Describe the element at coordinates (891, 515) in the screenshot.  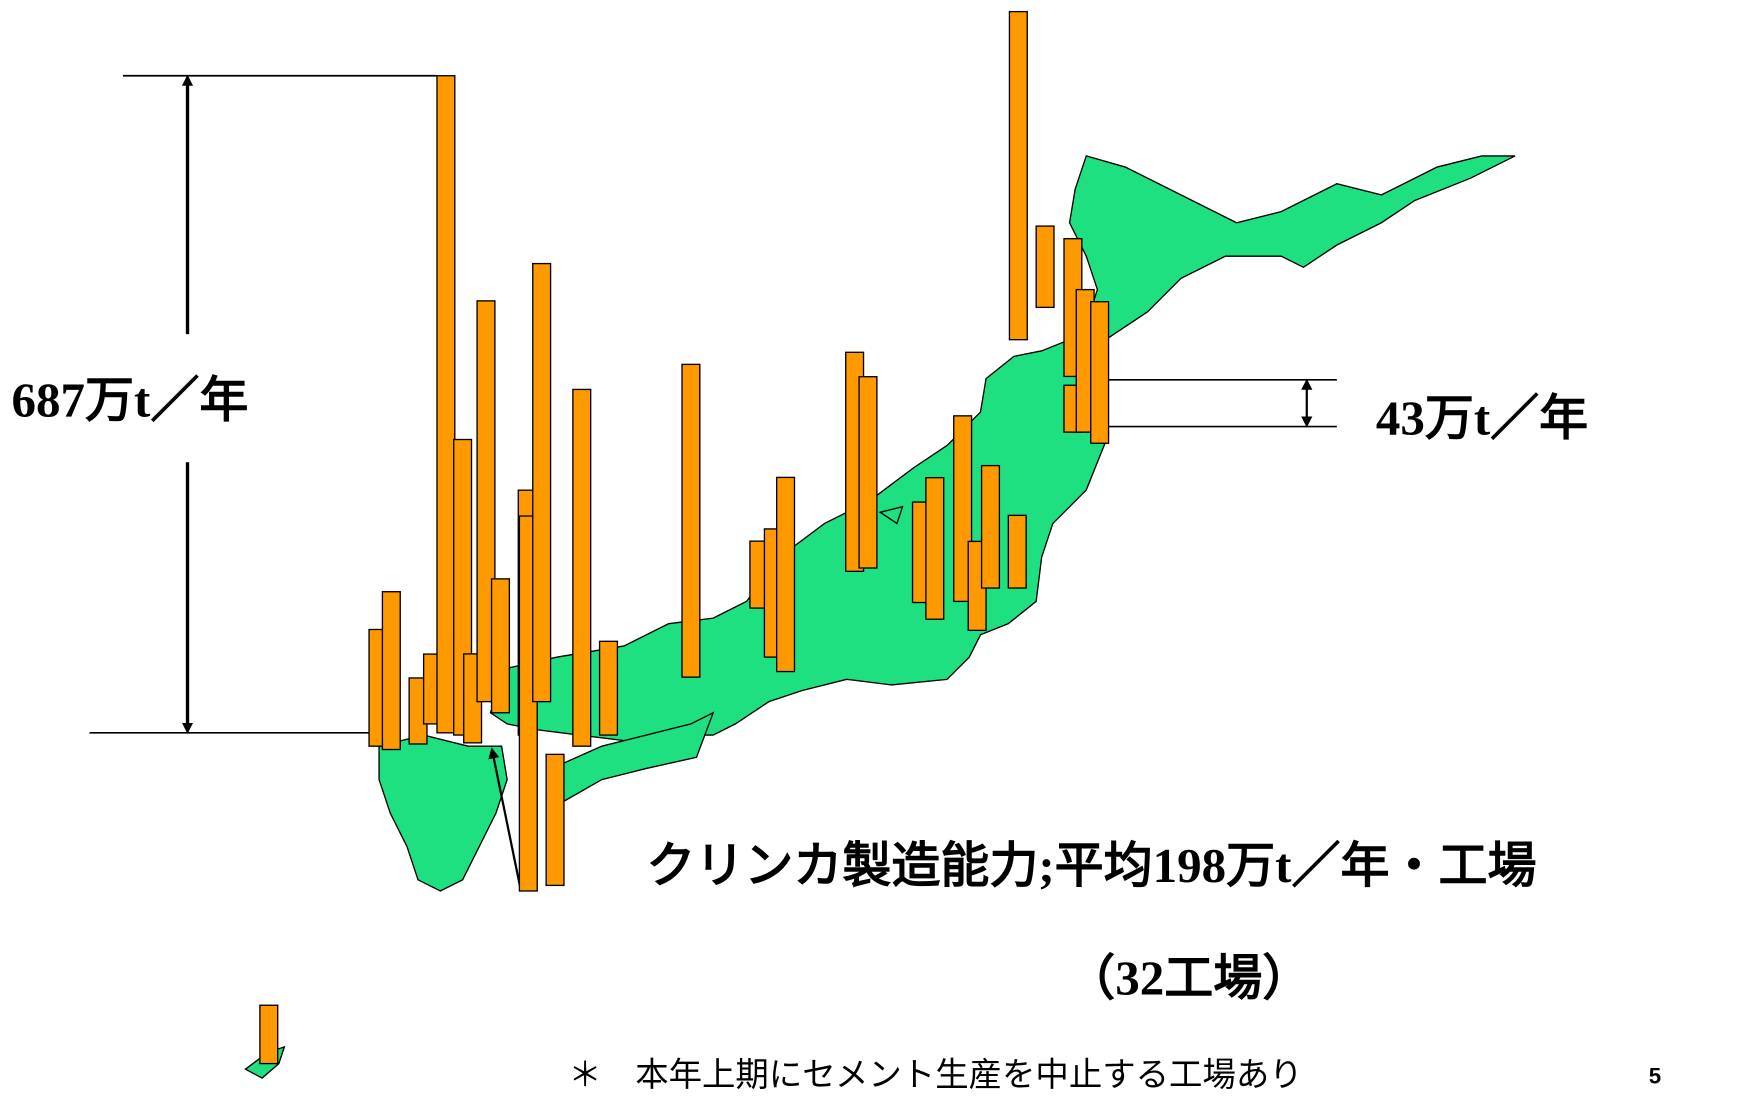
I see `sado` at that location.